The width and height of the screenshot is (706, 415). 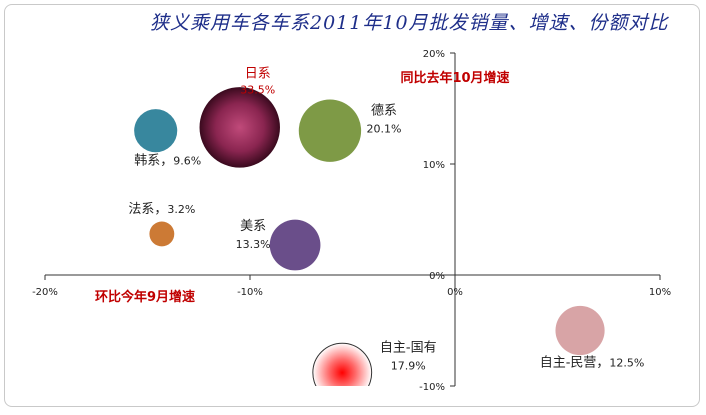 I want to click on bubble-label: 自主-民营，12.5%, so click(x=592, y=363).